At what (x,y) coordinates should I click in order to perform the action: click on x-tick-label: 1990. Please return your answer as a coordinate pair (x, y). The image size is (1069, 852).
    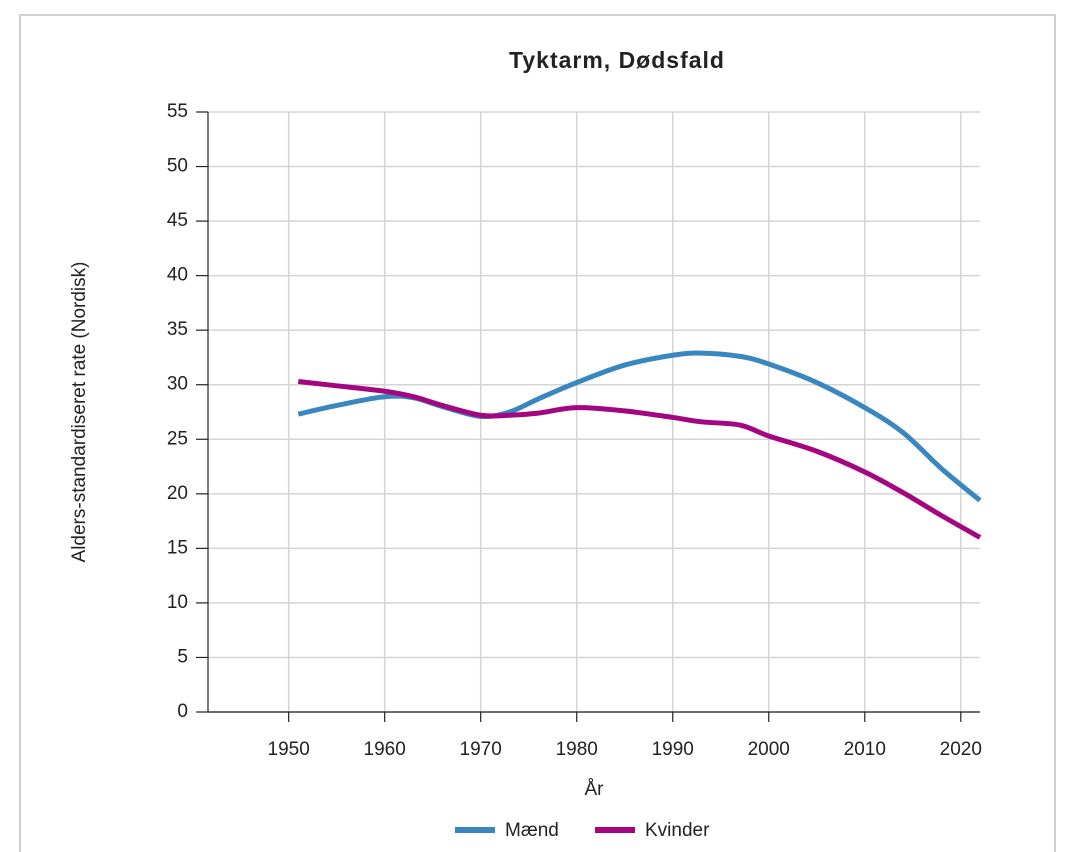
    Looking at the image, I should click on (673, 749).